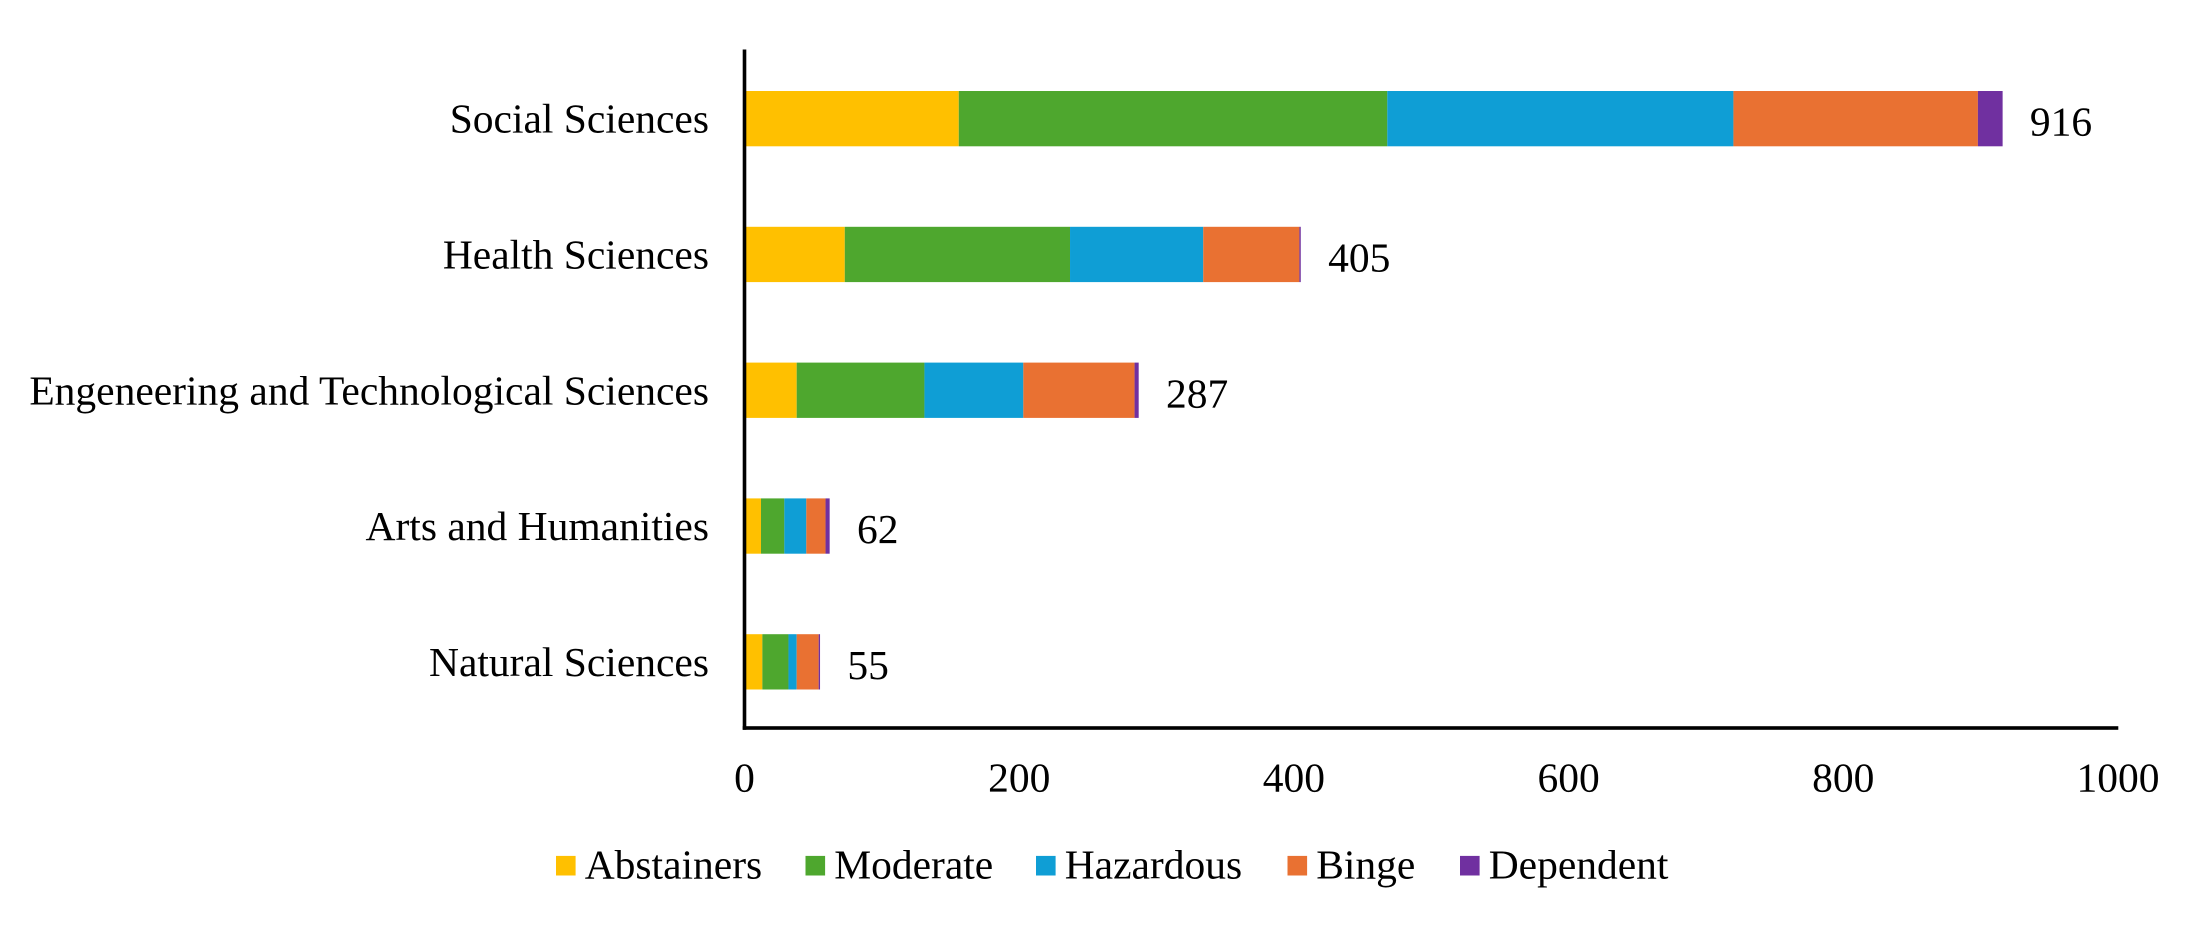 The image size is (2209, 929). I want to click on svg-text: 200, so click(1019, 778).